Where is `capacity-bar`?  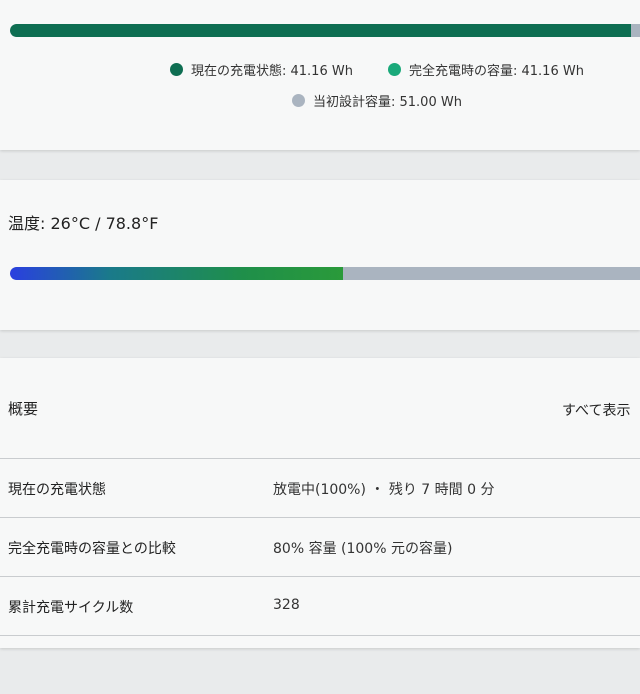
capacity-bar is located at coordinates (325, 30).